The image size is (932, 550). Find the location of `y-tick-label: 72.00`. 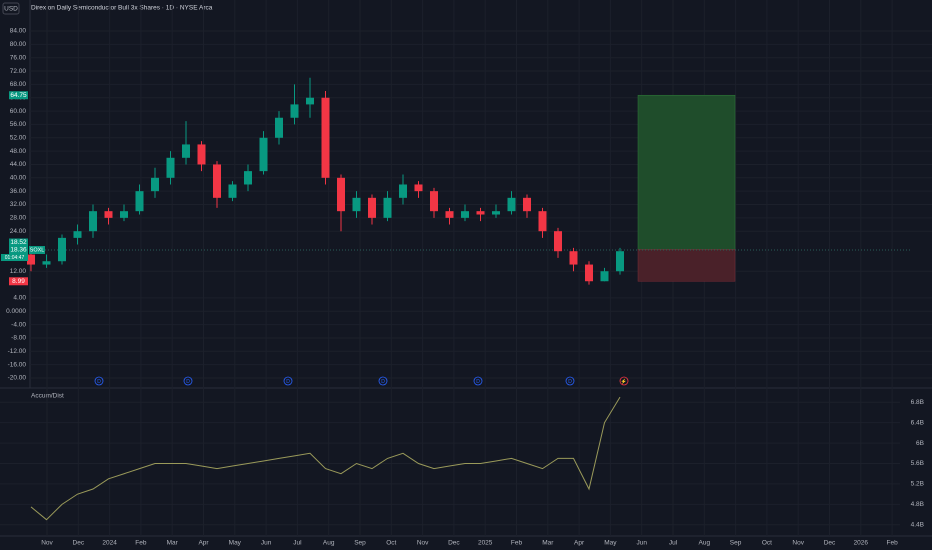

y-tick-label: 72.00 is located at coordinates (18, 71).